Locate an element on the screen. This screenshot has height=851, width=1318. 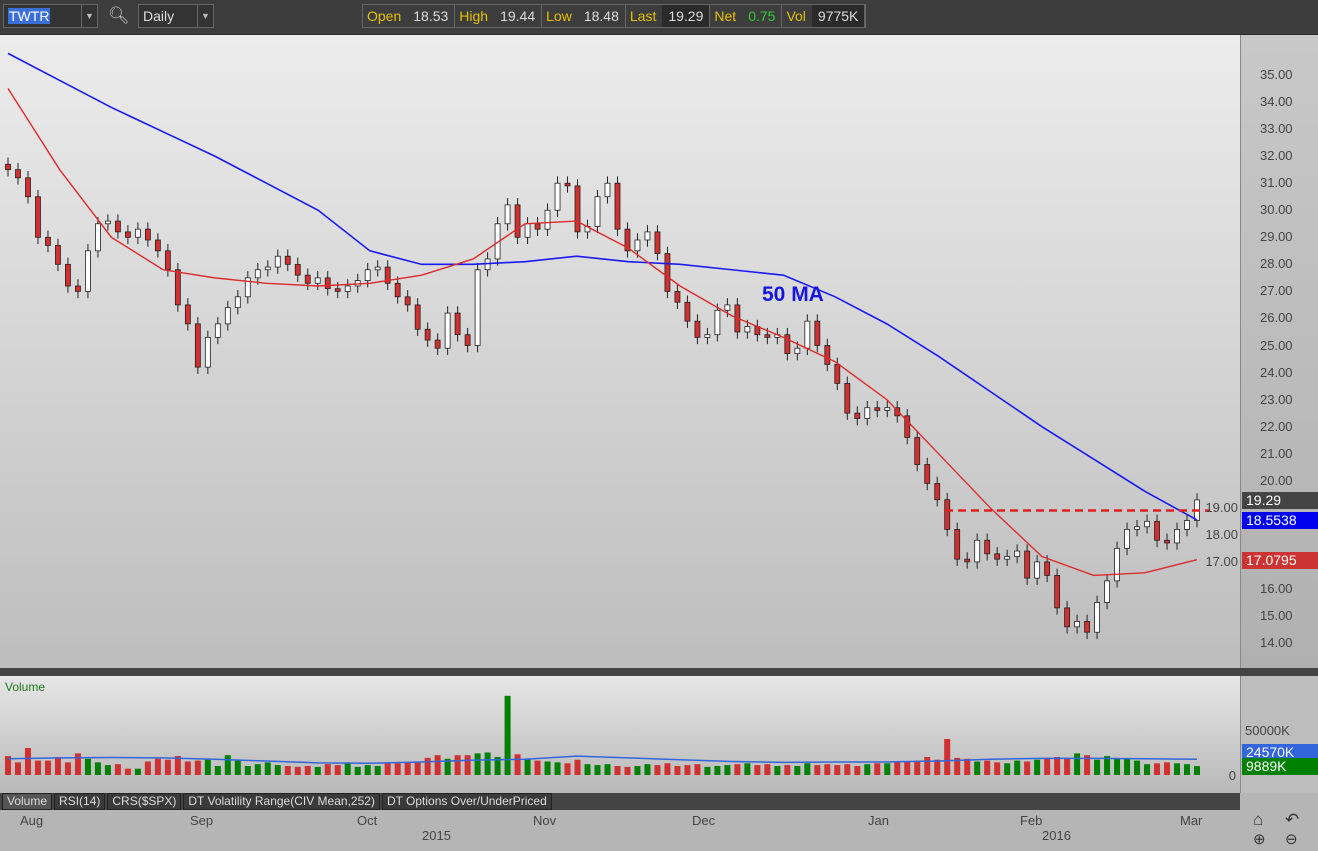
symbol-input: TWTR ▼ is located at coordinates (50, 16).